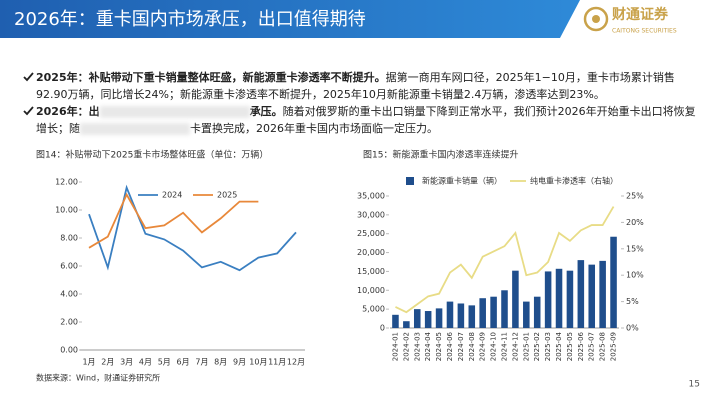  What do you see at coordinates (211, 77) in the screenshot?
I see `bullet-bold: 2025年：补贴带动下重卡销量整体旺盛，新能源重卡渗透率不断提升。` at bounding box center [211, 77].